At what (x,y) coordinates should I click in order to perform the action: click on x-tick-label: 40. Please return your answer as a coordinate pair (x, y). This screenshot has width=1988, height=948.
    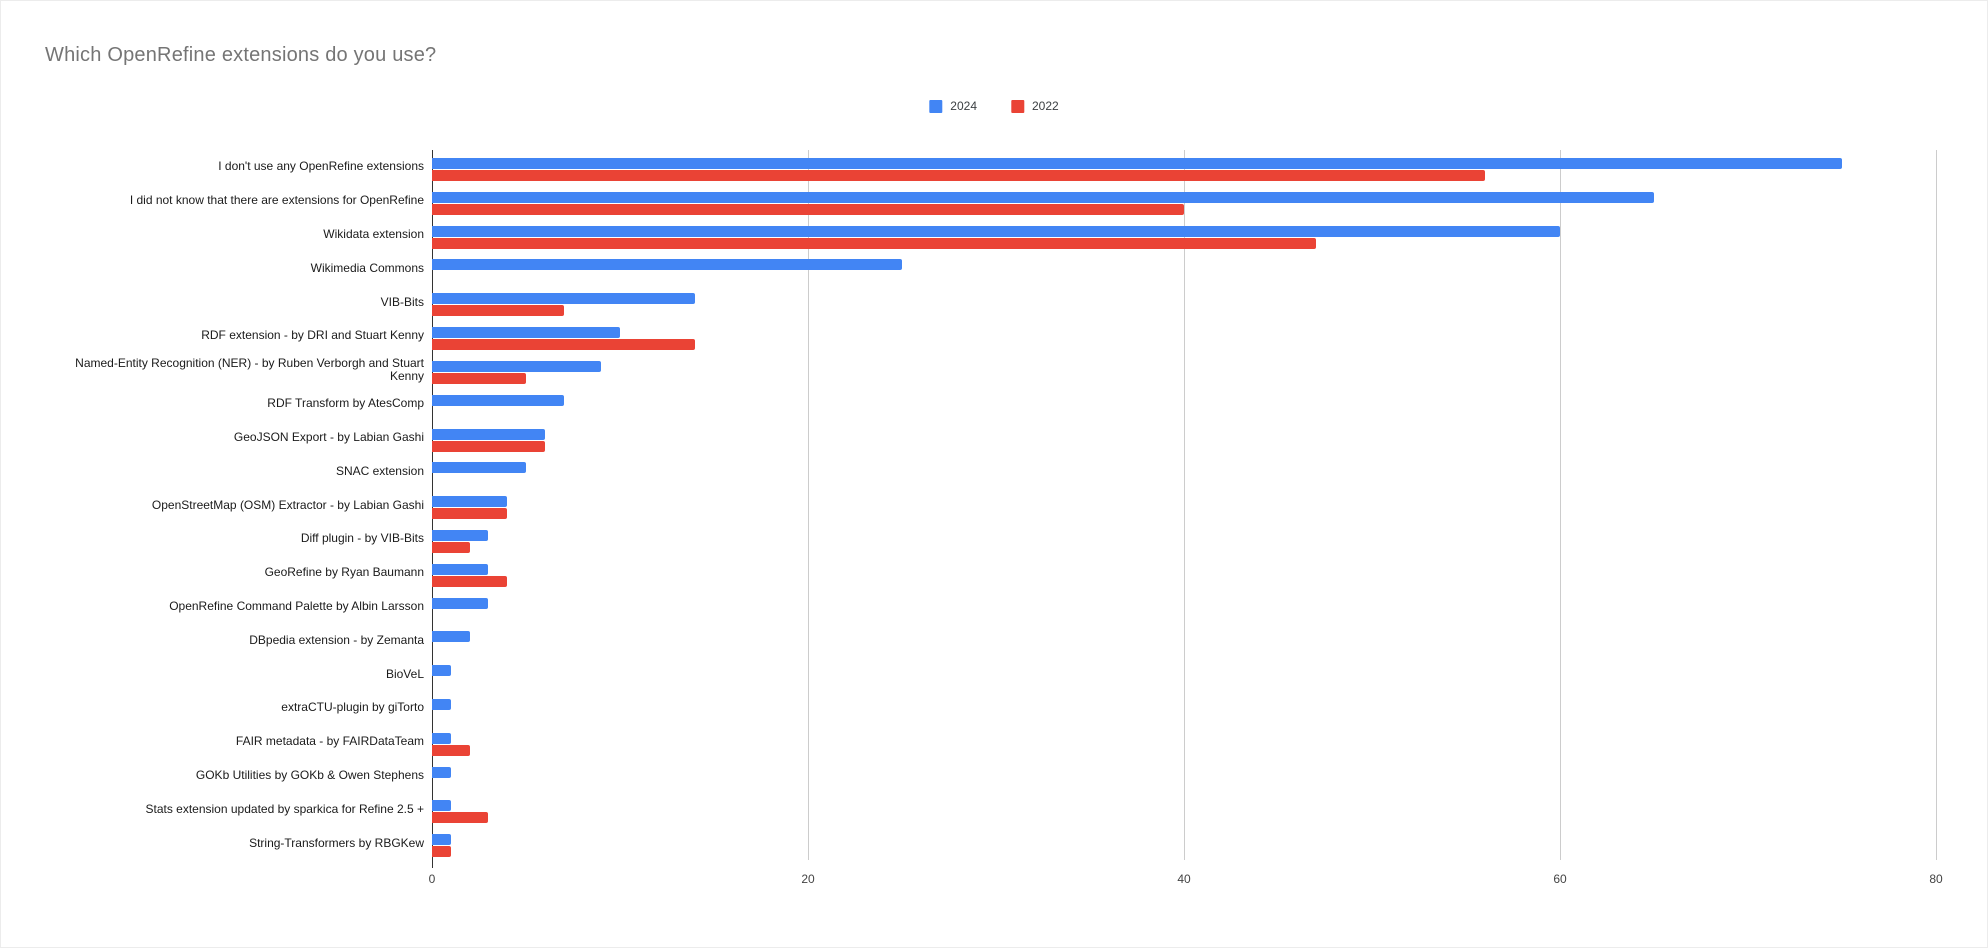
    Looking at the image, I should click on (1184, 879).